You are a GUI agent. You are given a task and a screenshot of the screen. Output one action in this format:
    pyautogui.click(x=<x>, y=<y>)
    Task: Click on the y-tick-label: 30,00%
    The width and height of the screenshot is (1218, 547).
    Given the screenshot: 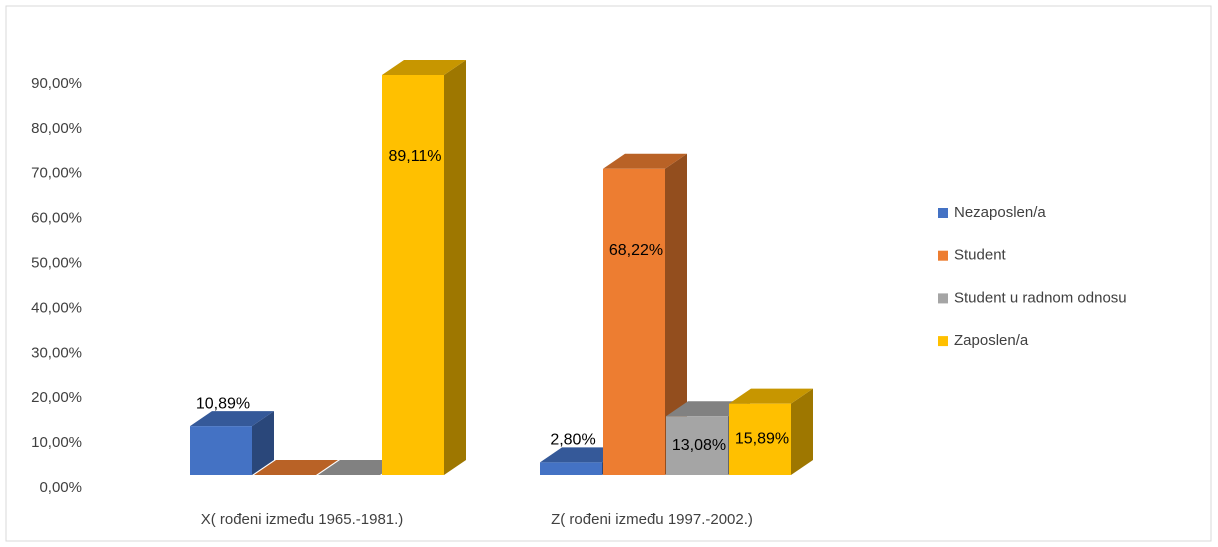 What is the action you would take?
    pyautogui.click(x=56, y=352)
    